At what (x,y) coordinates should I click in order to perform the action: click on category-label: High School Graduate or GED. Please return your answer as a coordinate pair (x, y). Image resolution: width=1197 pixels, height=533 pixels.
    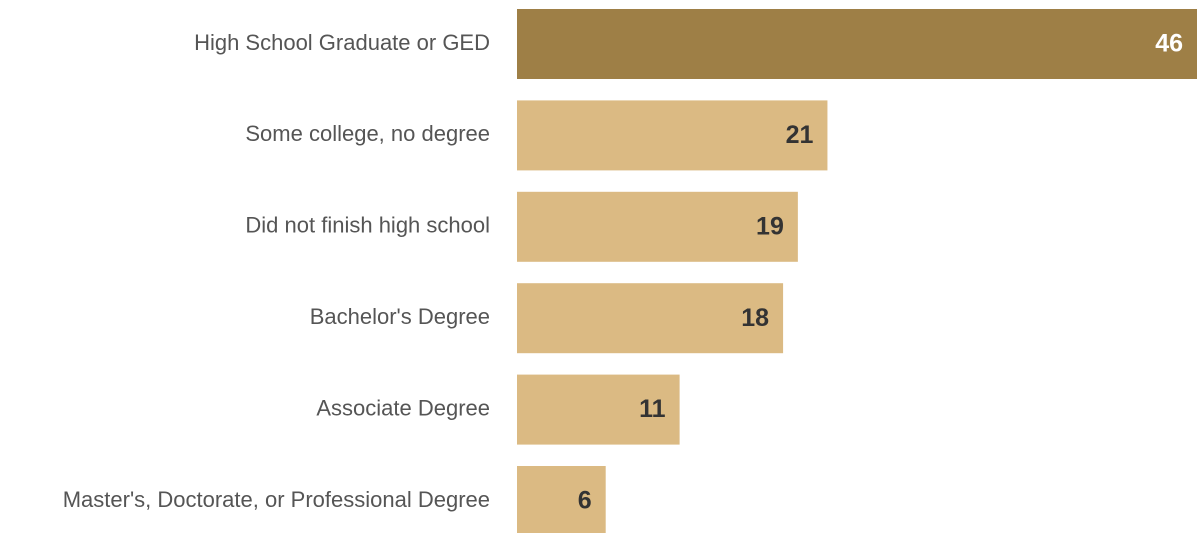
    Looking at the image, I should click on (342, 42).